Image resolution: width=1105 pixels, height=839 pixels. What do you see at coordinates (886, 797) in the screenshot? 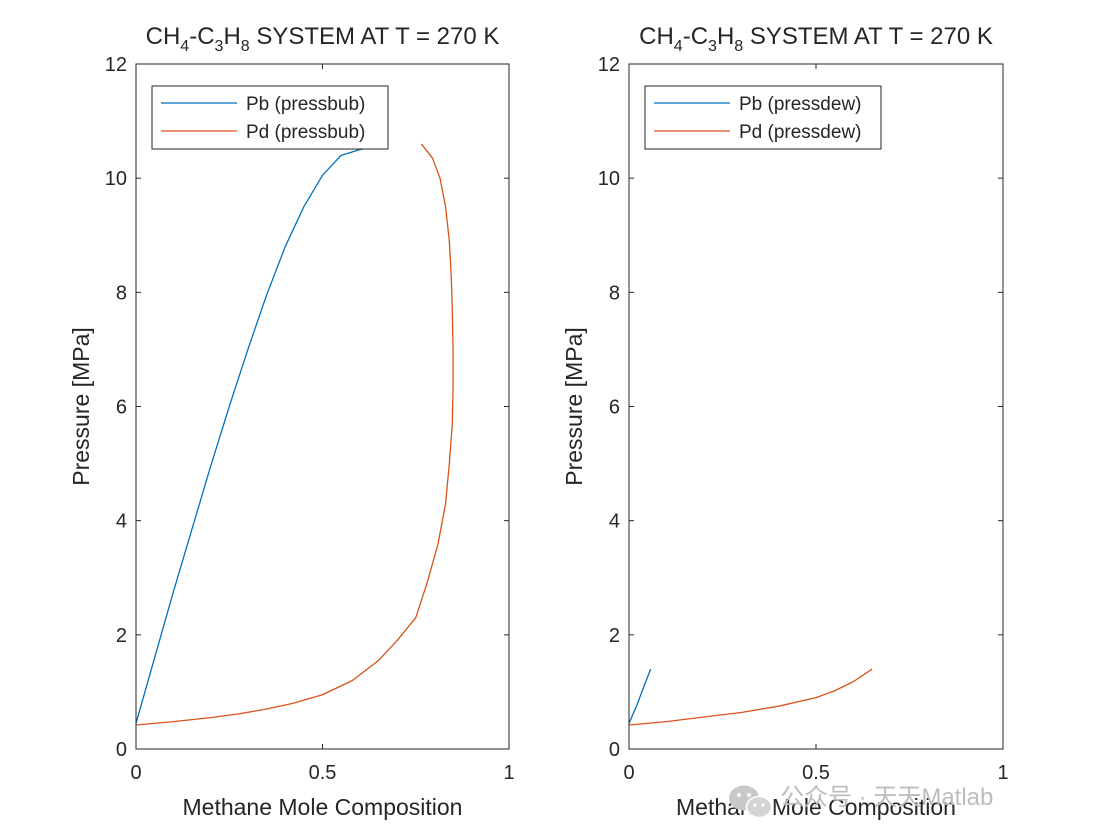
I see `watermark-text: 公众号 · 天天Matlab` at bounding box center [886, 797].